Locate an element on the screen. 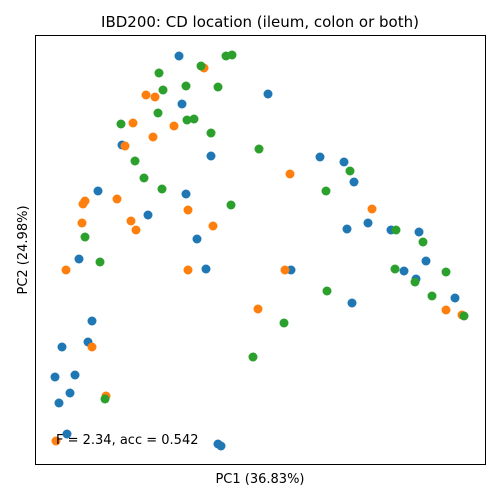 The image size is (500, 500). stats-annotation: F = 2.34, acc = 0.542 is located at coordinates (127, 440).